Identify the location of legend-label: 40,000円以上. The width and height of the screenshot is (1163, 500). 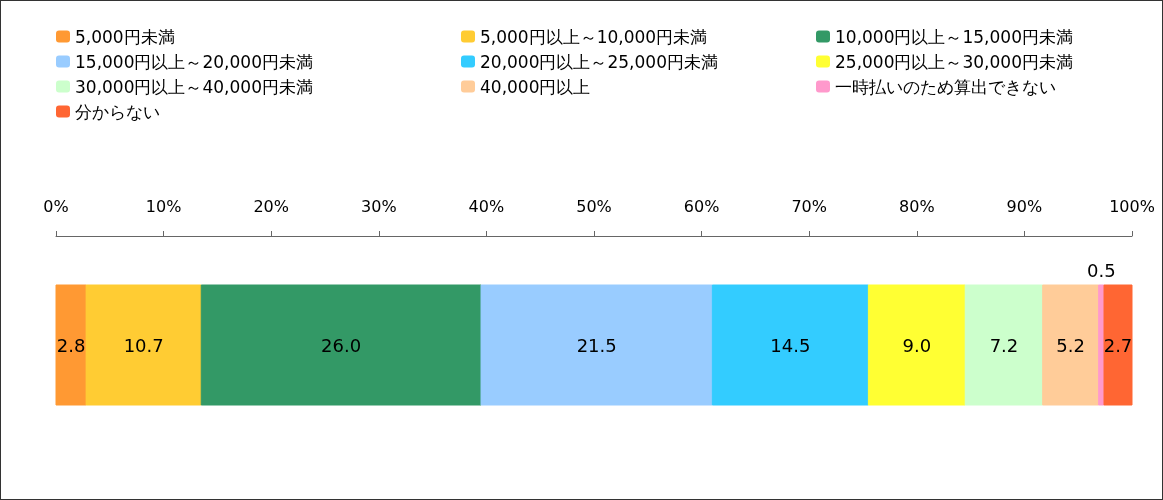
(535, 86).